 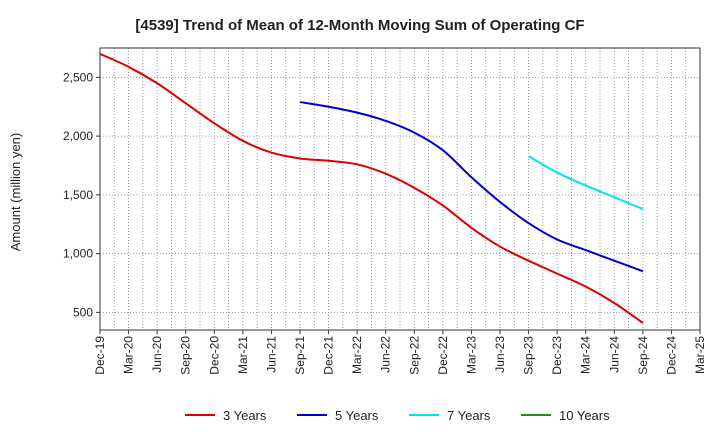 What do you see at coordinates (586, 182) in the screenshot?
I see `series-line-7-years` at bounding box center [586, 182].